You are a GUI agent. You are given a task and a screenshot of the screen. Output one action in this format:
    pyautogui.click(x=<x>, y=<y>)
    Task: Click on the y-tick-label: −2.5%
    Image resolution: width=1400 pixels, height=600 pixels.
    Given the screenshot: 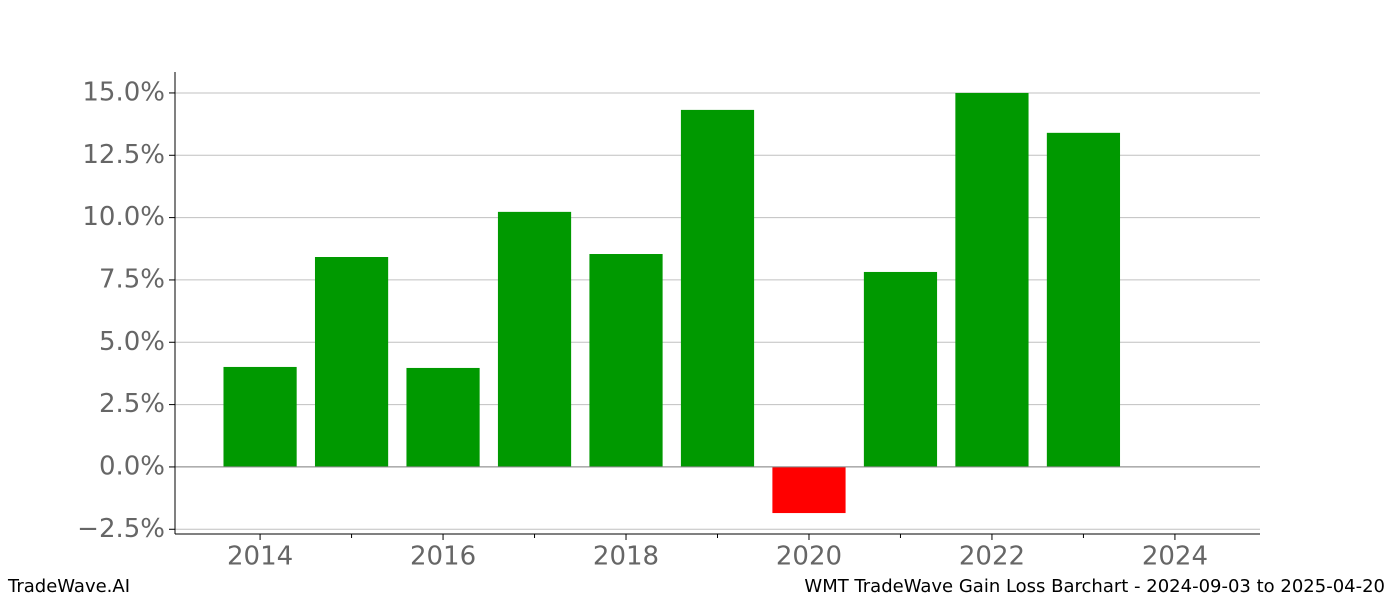 What is the action you would take?
    pyautogui.click(x=121, y=529)
    